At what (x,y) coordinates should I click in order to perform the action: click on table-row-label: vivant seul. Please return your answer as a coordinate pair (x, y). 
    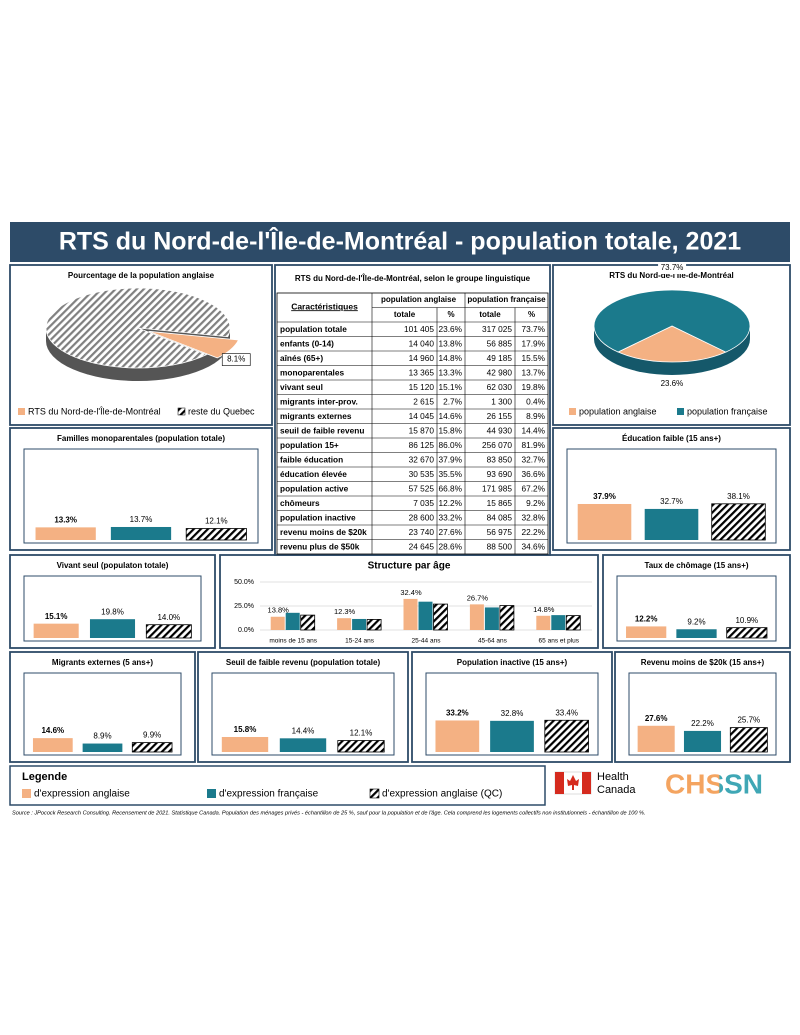
    Looking at the image, I should click on (301, 387).